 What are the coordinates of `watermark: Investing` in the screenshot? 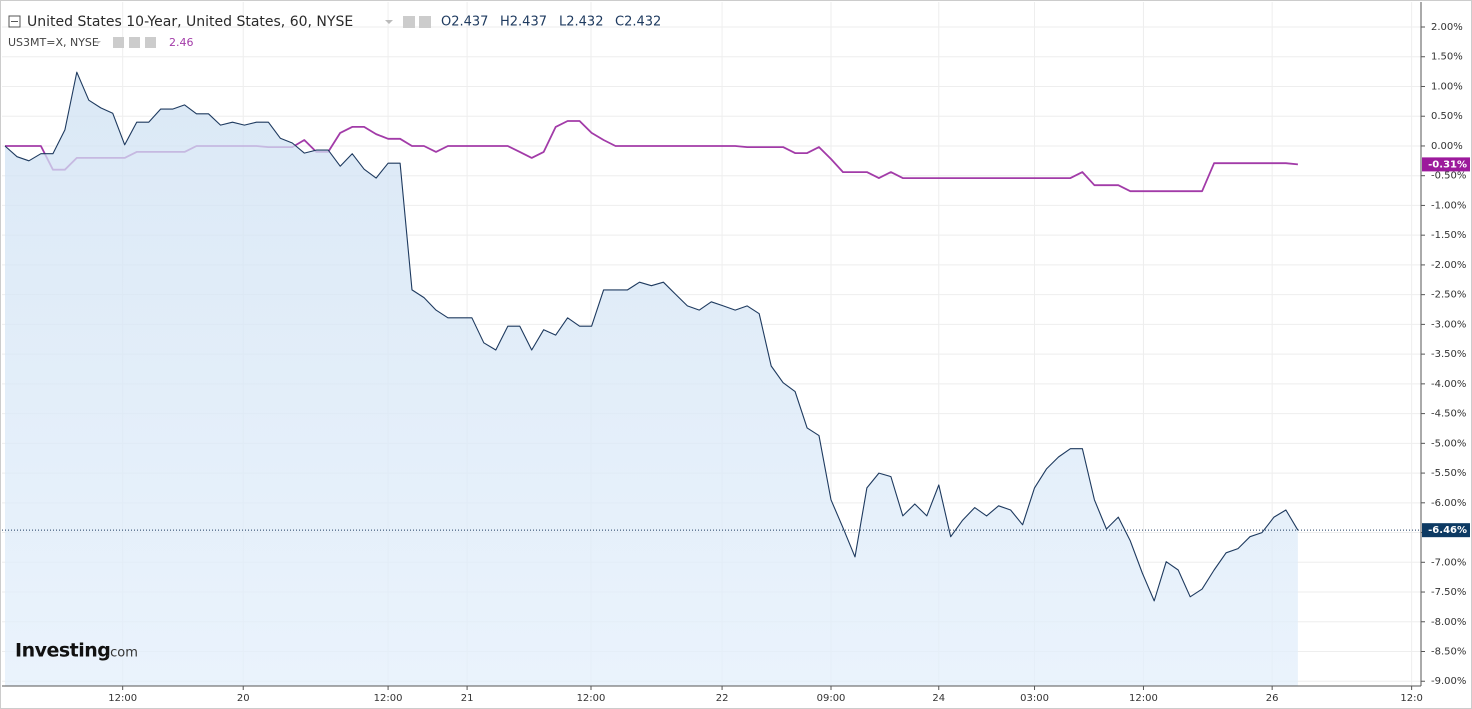 It's located at (62, 651).